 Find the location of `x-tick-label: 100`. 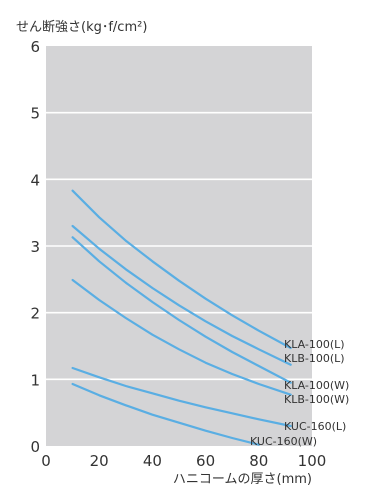

x-tick-label: 100 is located at coordinates (312, 461).